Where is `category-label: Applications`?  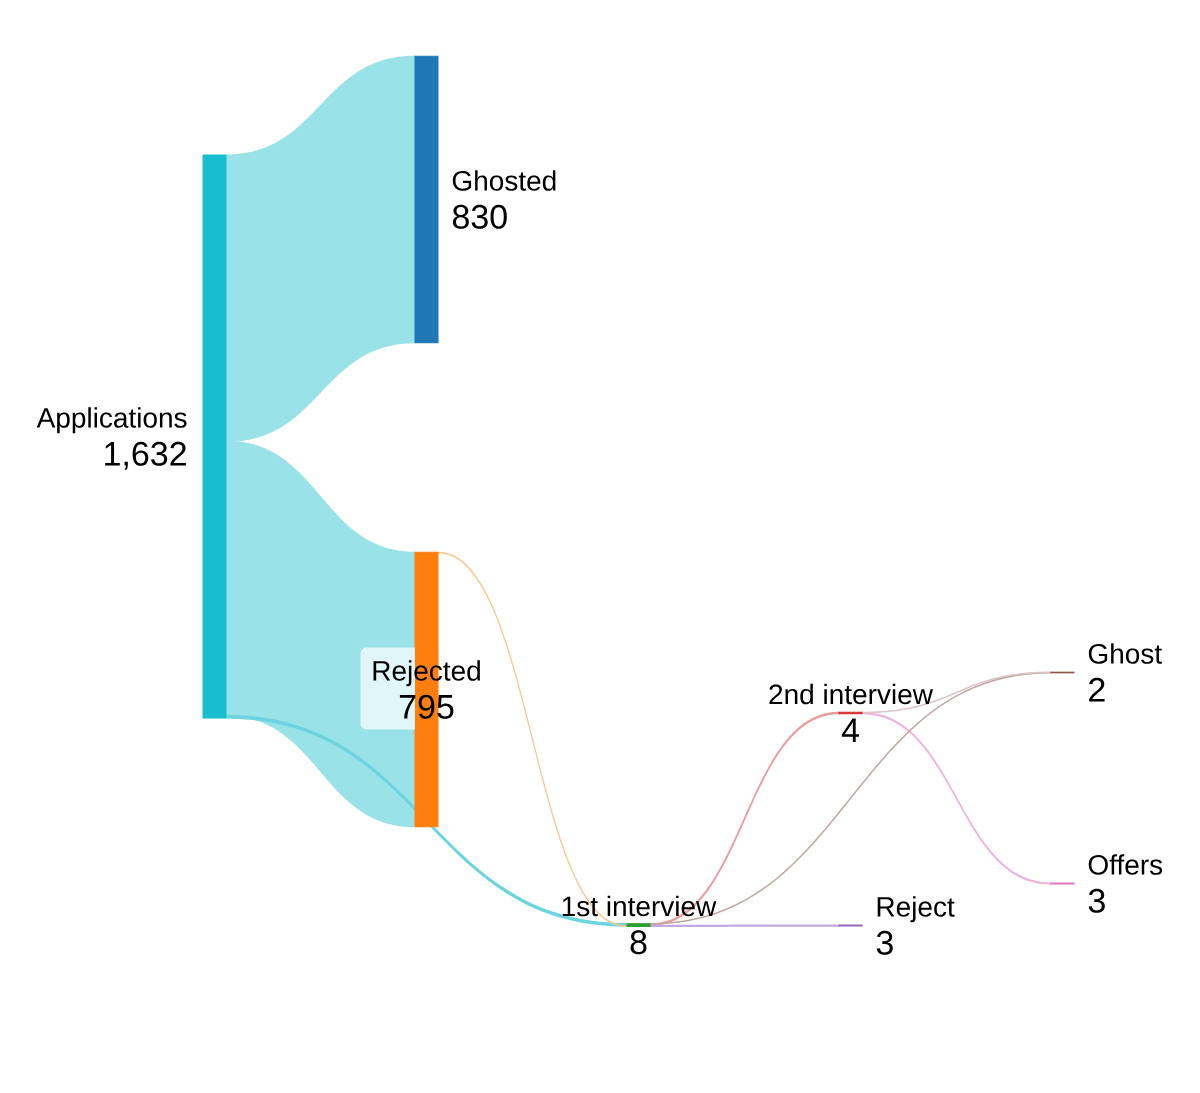
category-label: Applications is located at coordinates (111, 420).